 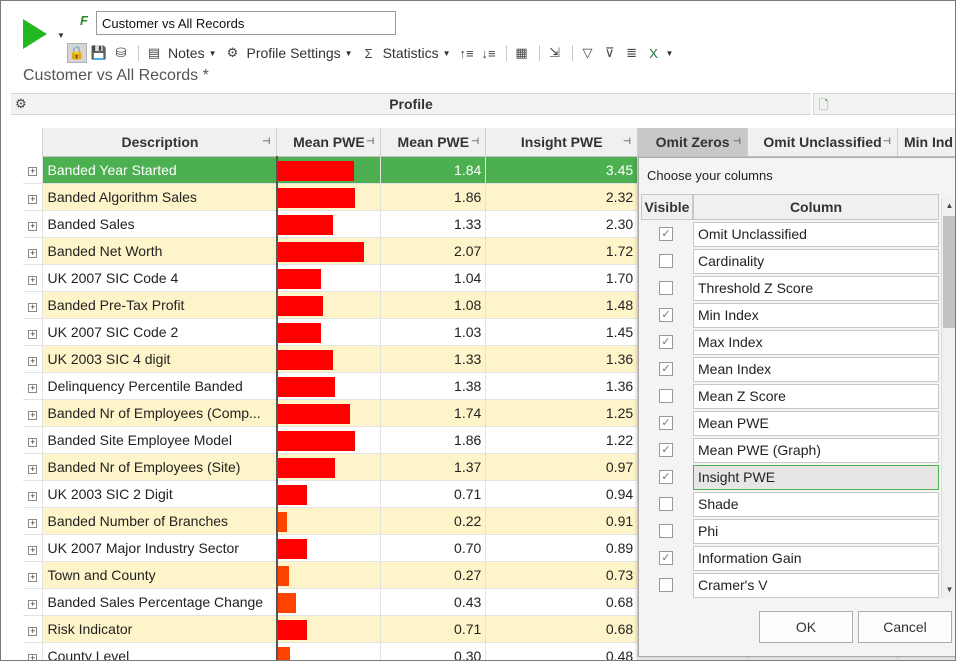 I want to click on profile-settings-dropdown-icon: ▼, so click(x=348, y=53).